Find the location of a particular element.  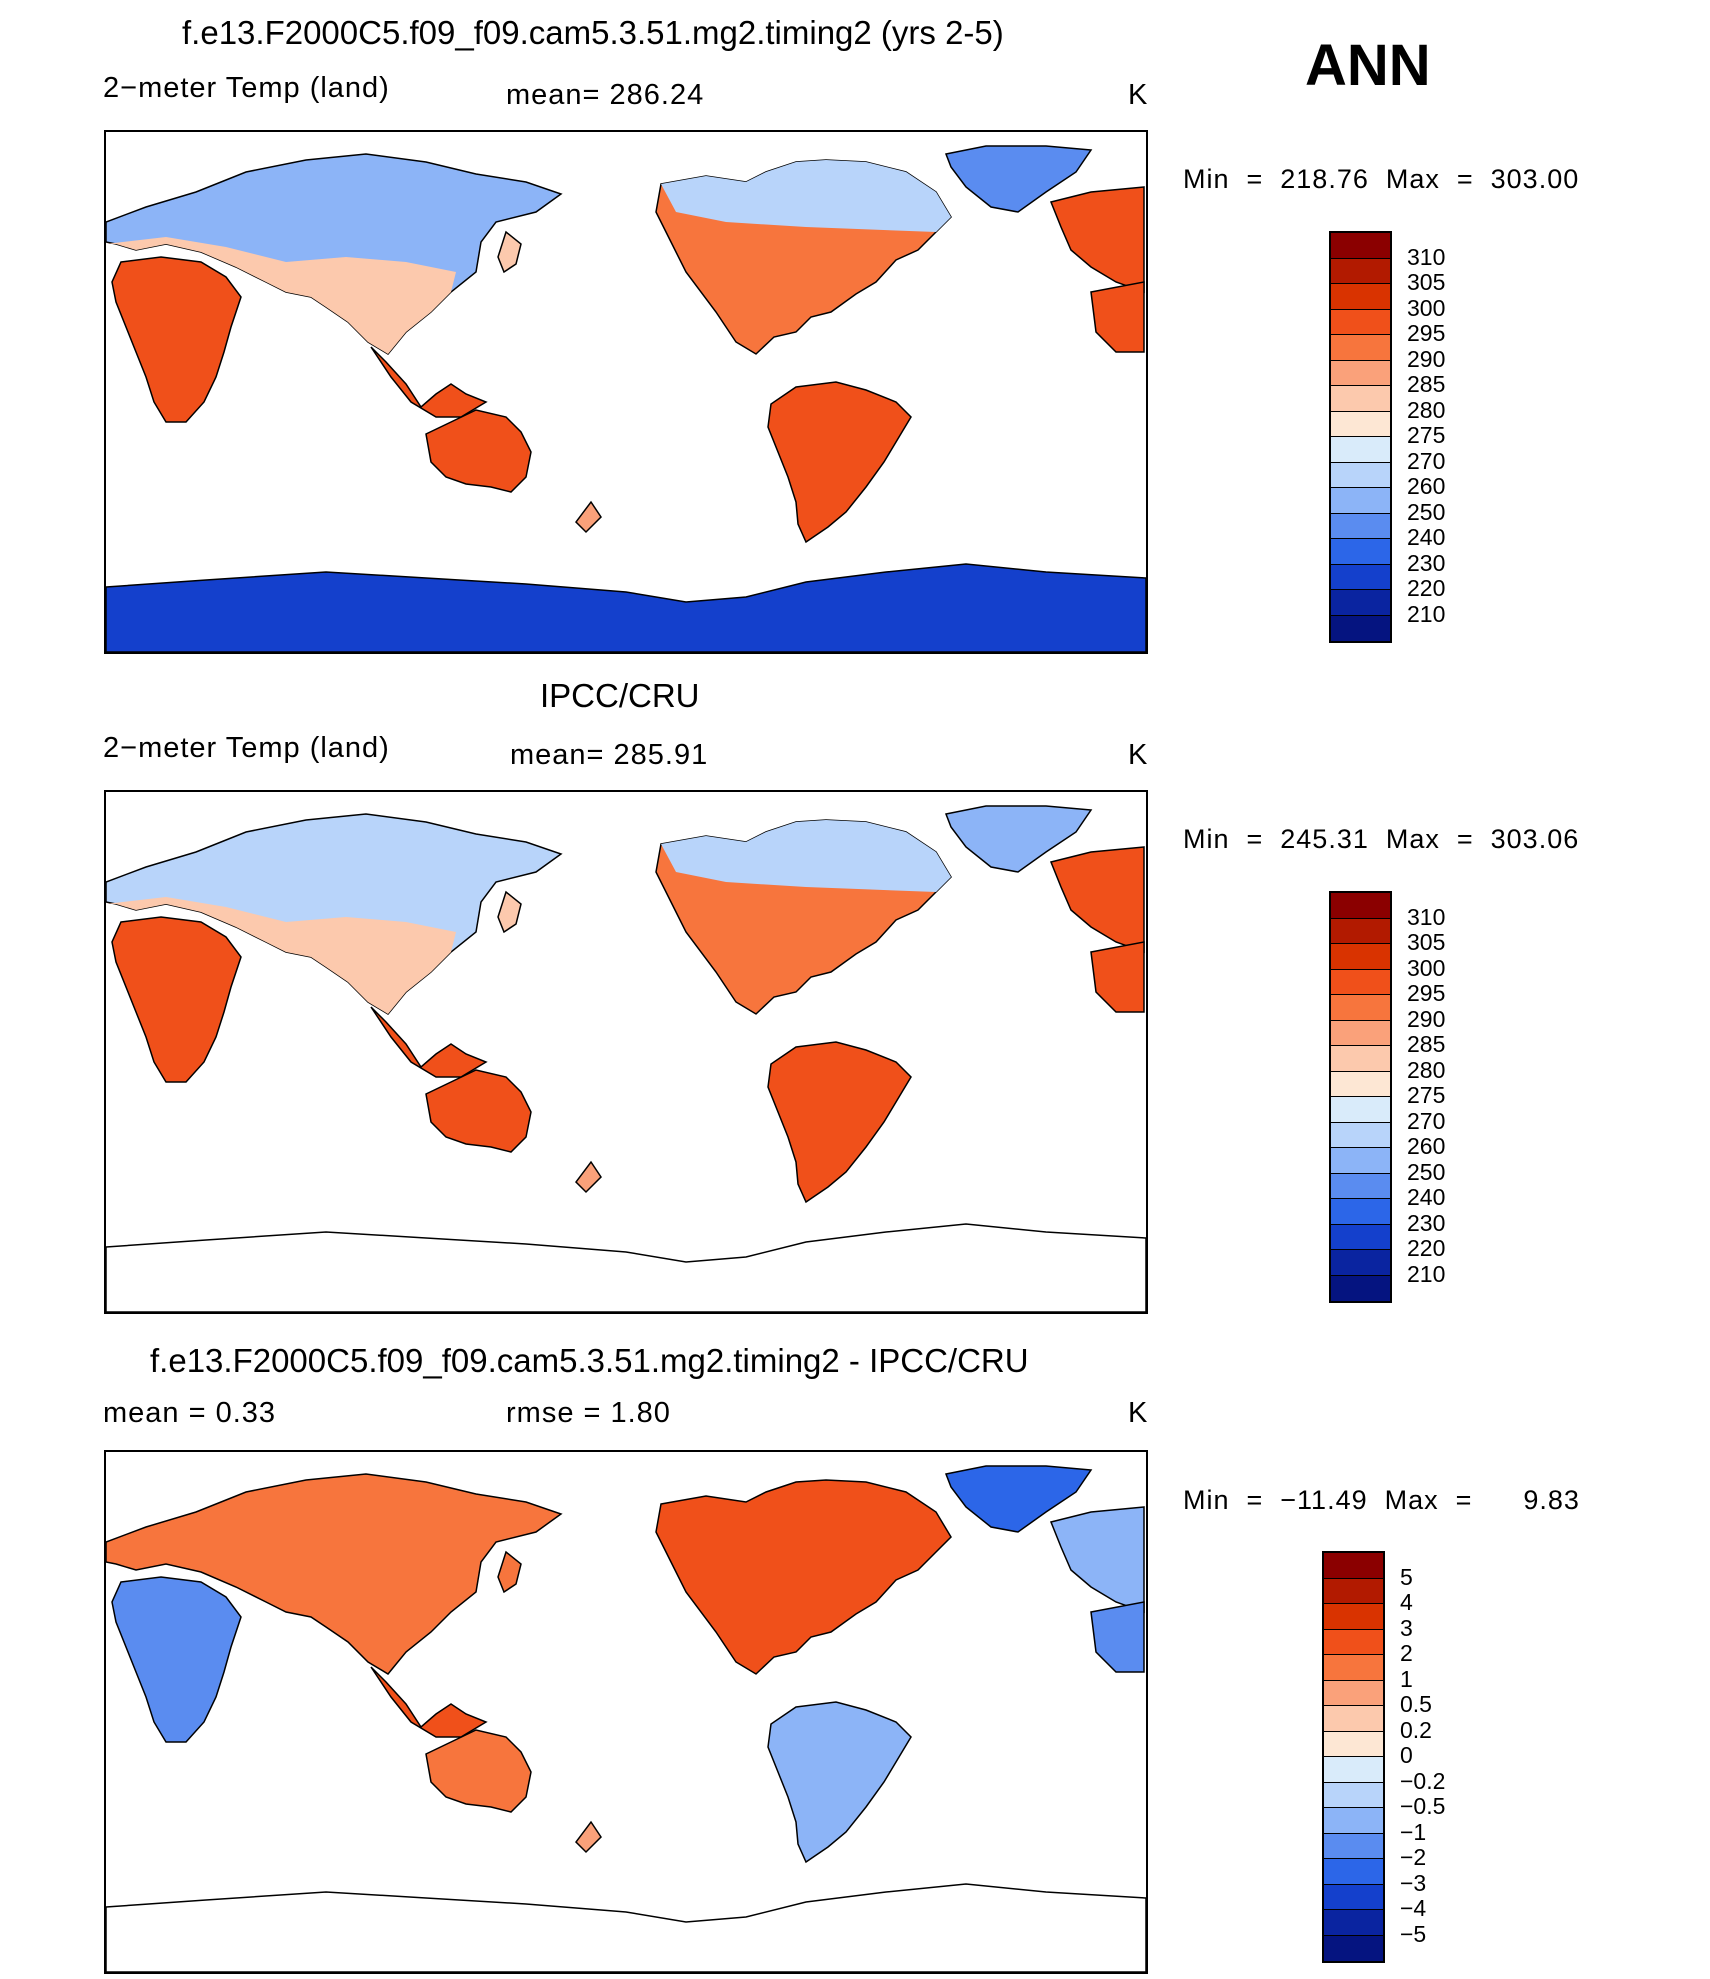

colorbar-tick-label: 310 is located at coordinates (1426, 916).